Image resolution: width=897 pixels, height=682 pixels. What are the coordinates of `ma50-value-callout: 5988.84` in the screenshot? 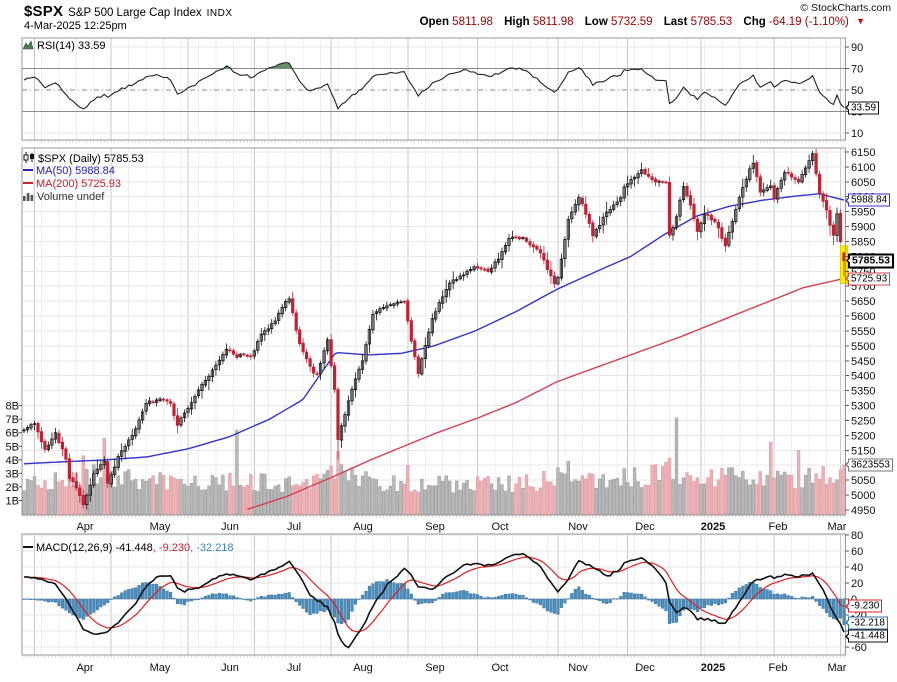 It's located at (867, 200).